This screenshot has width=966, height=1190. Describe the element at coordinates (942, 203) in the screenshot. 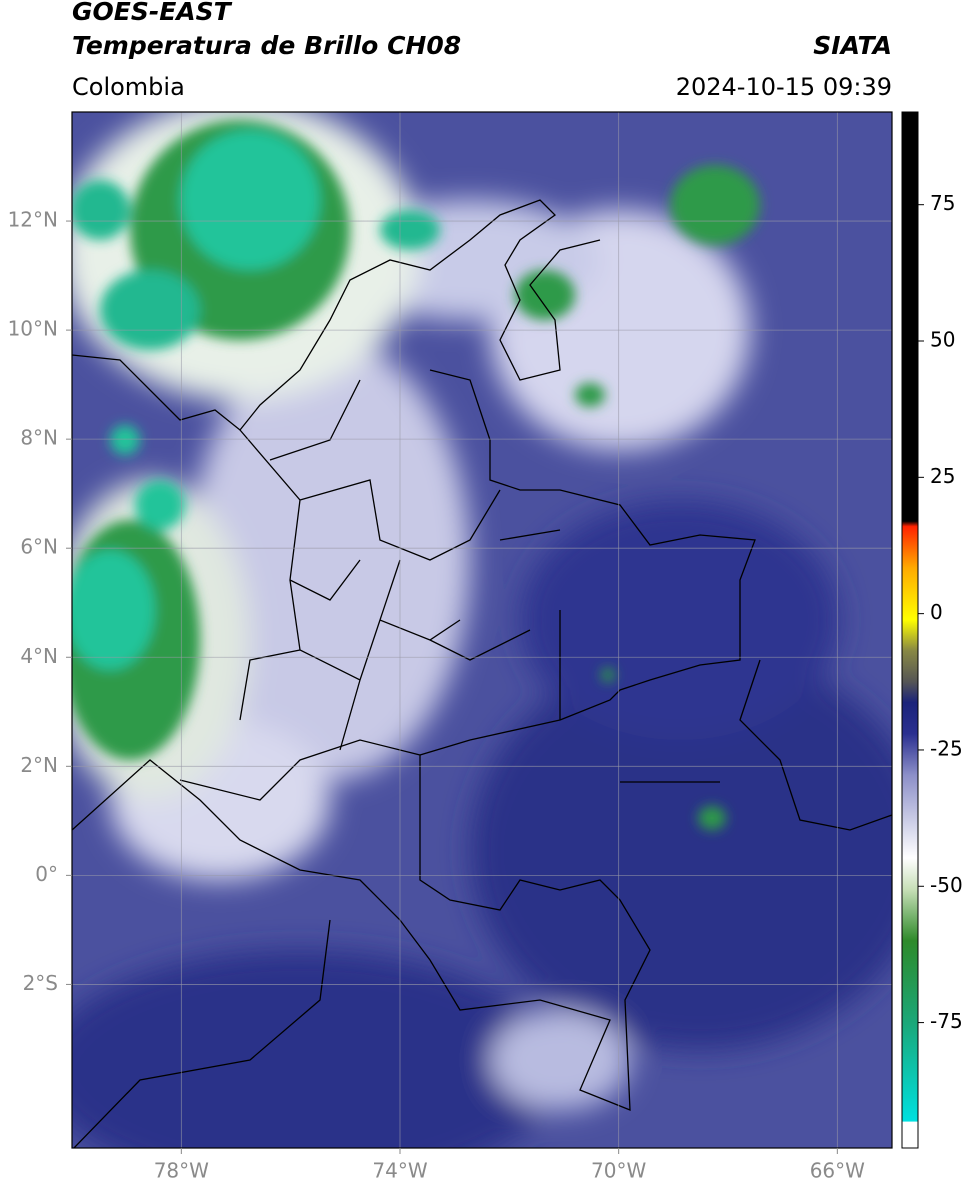

I see `colorbar-tick-label: 75` at that location.